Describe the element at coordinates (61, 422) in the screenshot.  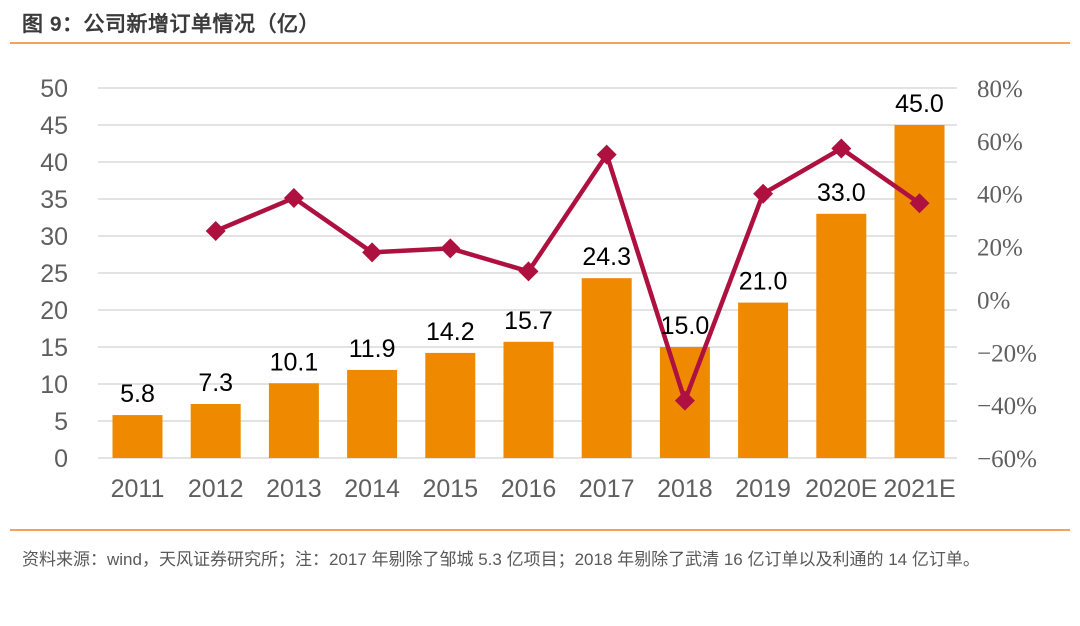
I see `left-axis-tick-label: 5` at that location.